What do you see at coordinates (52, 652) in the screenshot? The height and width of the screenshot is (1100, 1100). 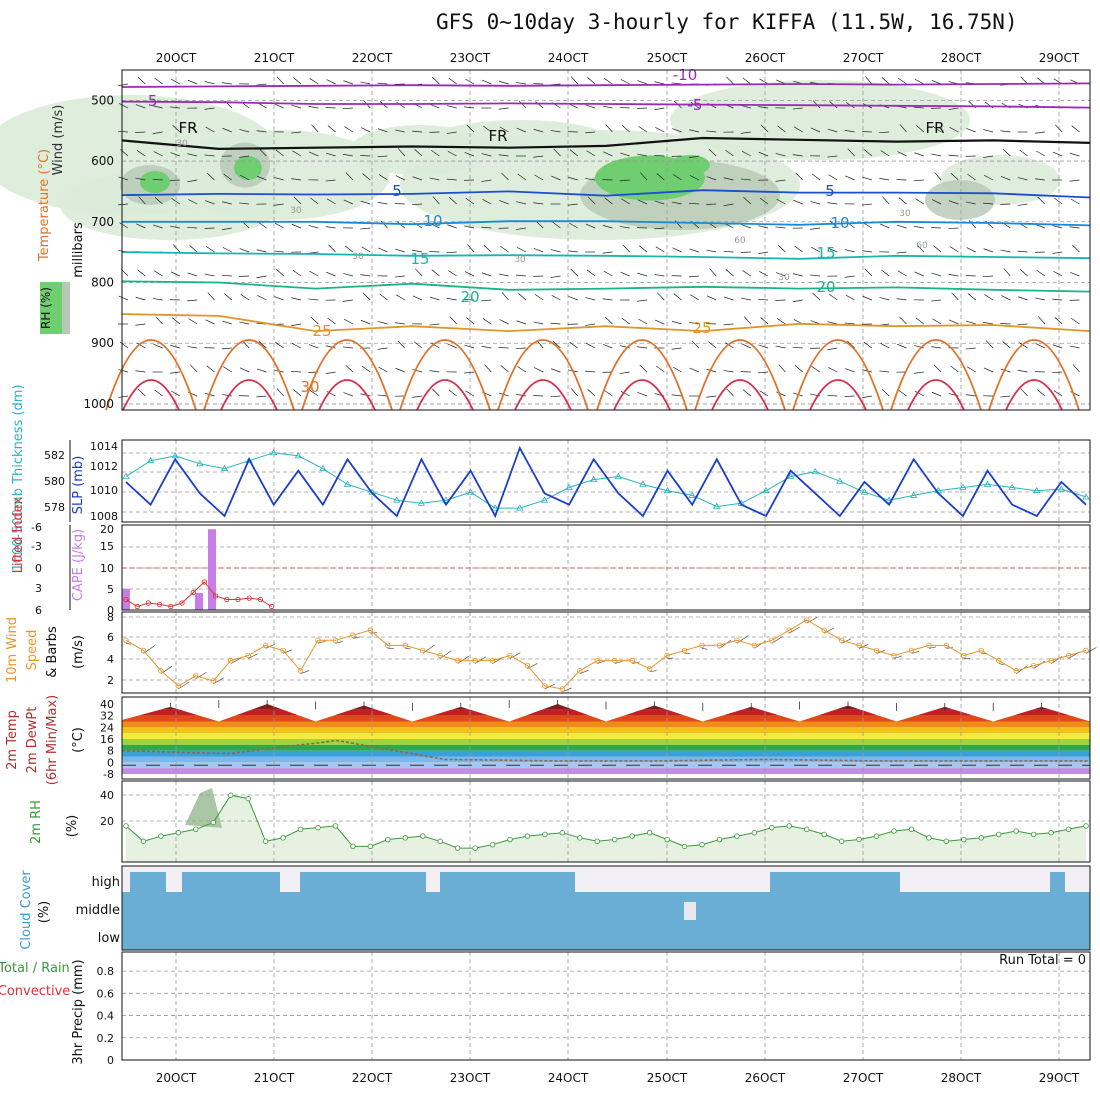 I see `wind-ylabel-3: & Barbs` at bounding box center [52, 652].